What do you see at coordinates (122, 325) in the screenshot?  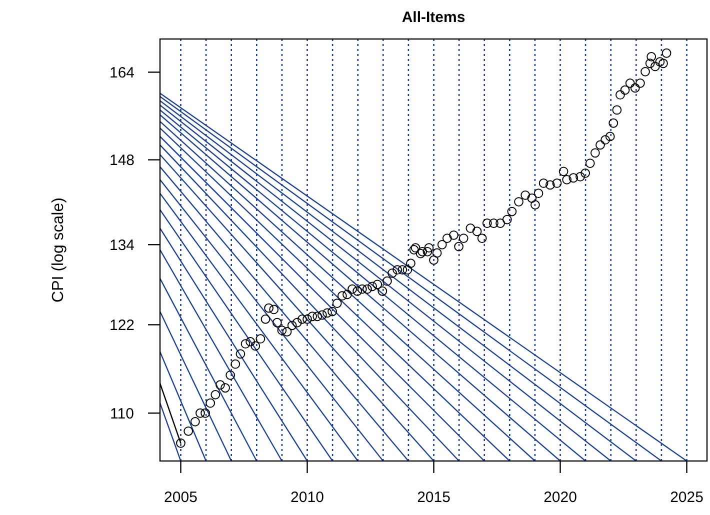 I see `y-tick-label: 122` at bounding box center [122, 325].